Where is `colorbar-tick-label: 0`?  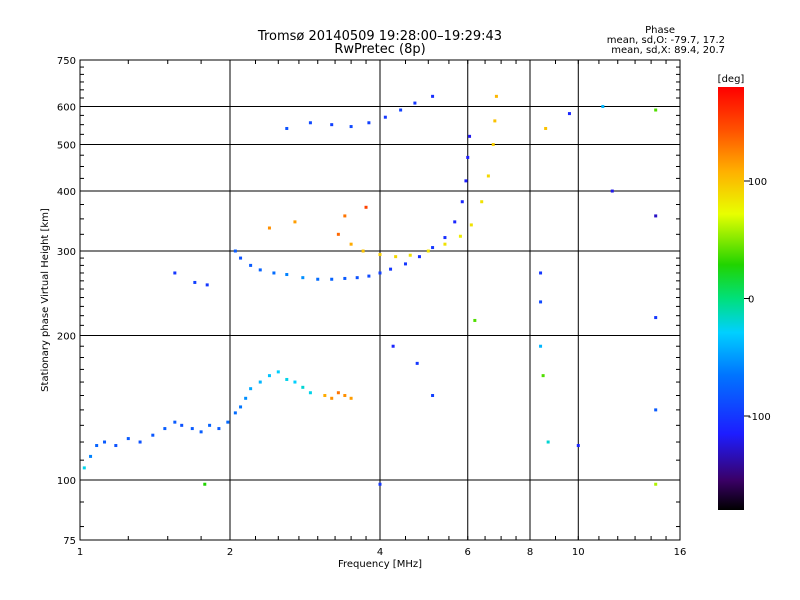
colorbar-tick-label: 0 is located at coordinates (751, 300).